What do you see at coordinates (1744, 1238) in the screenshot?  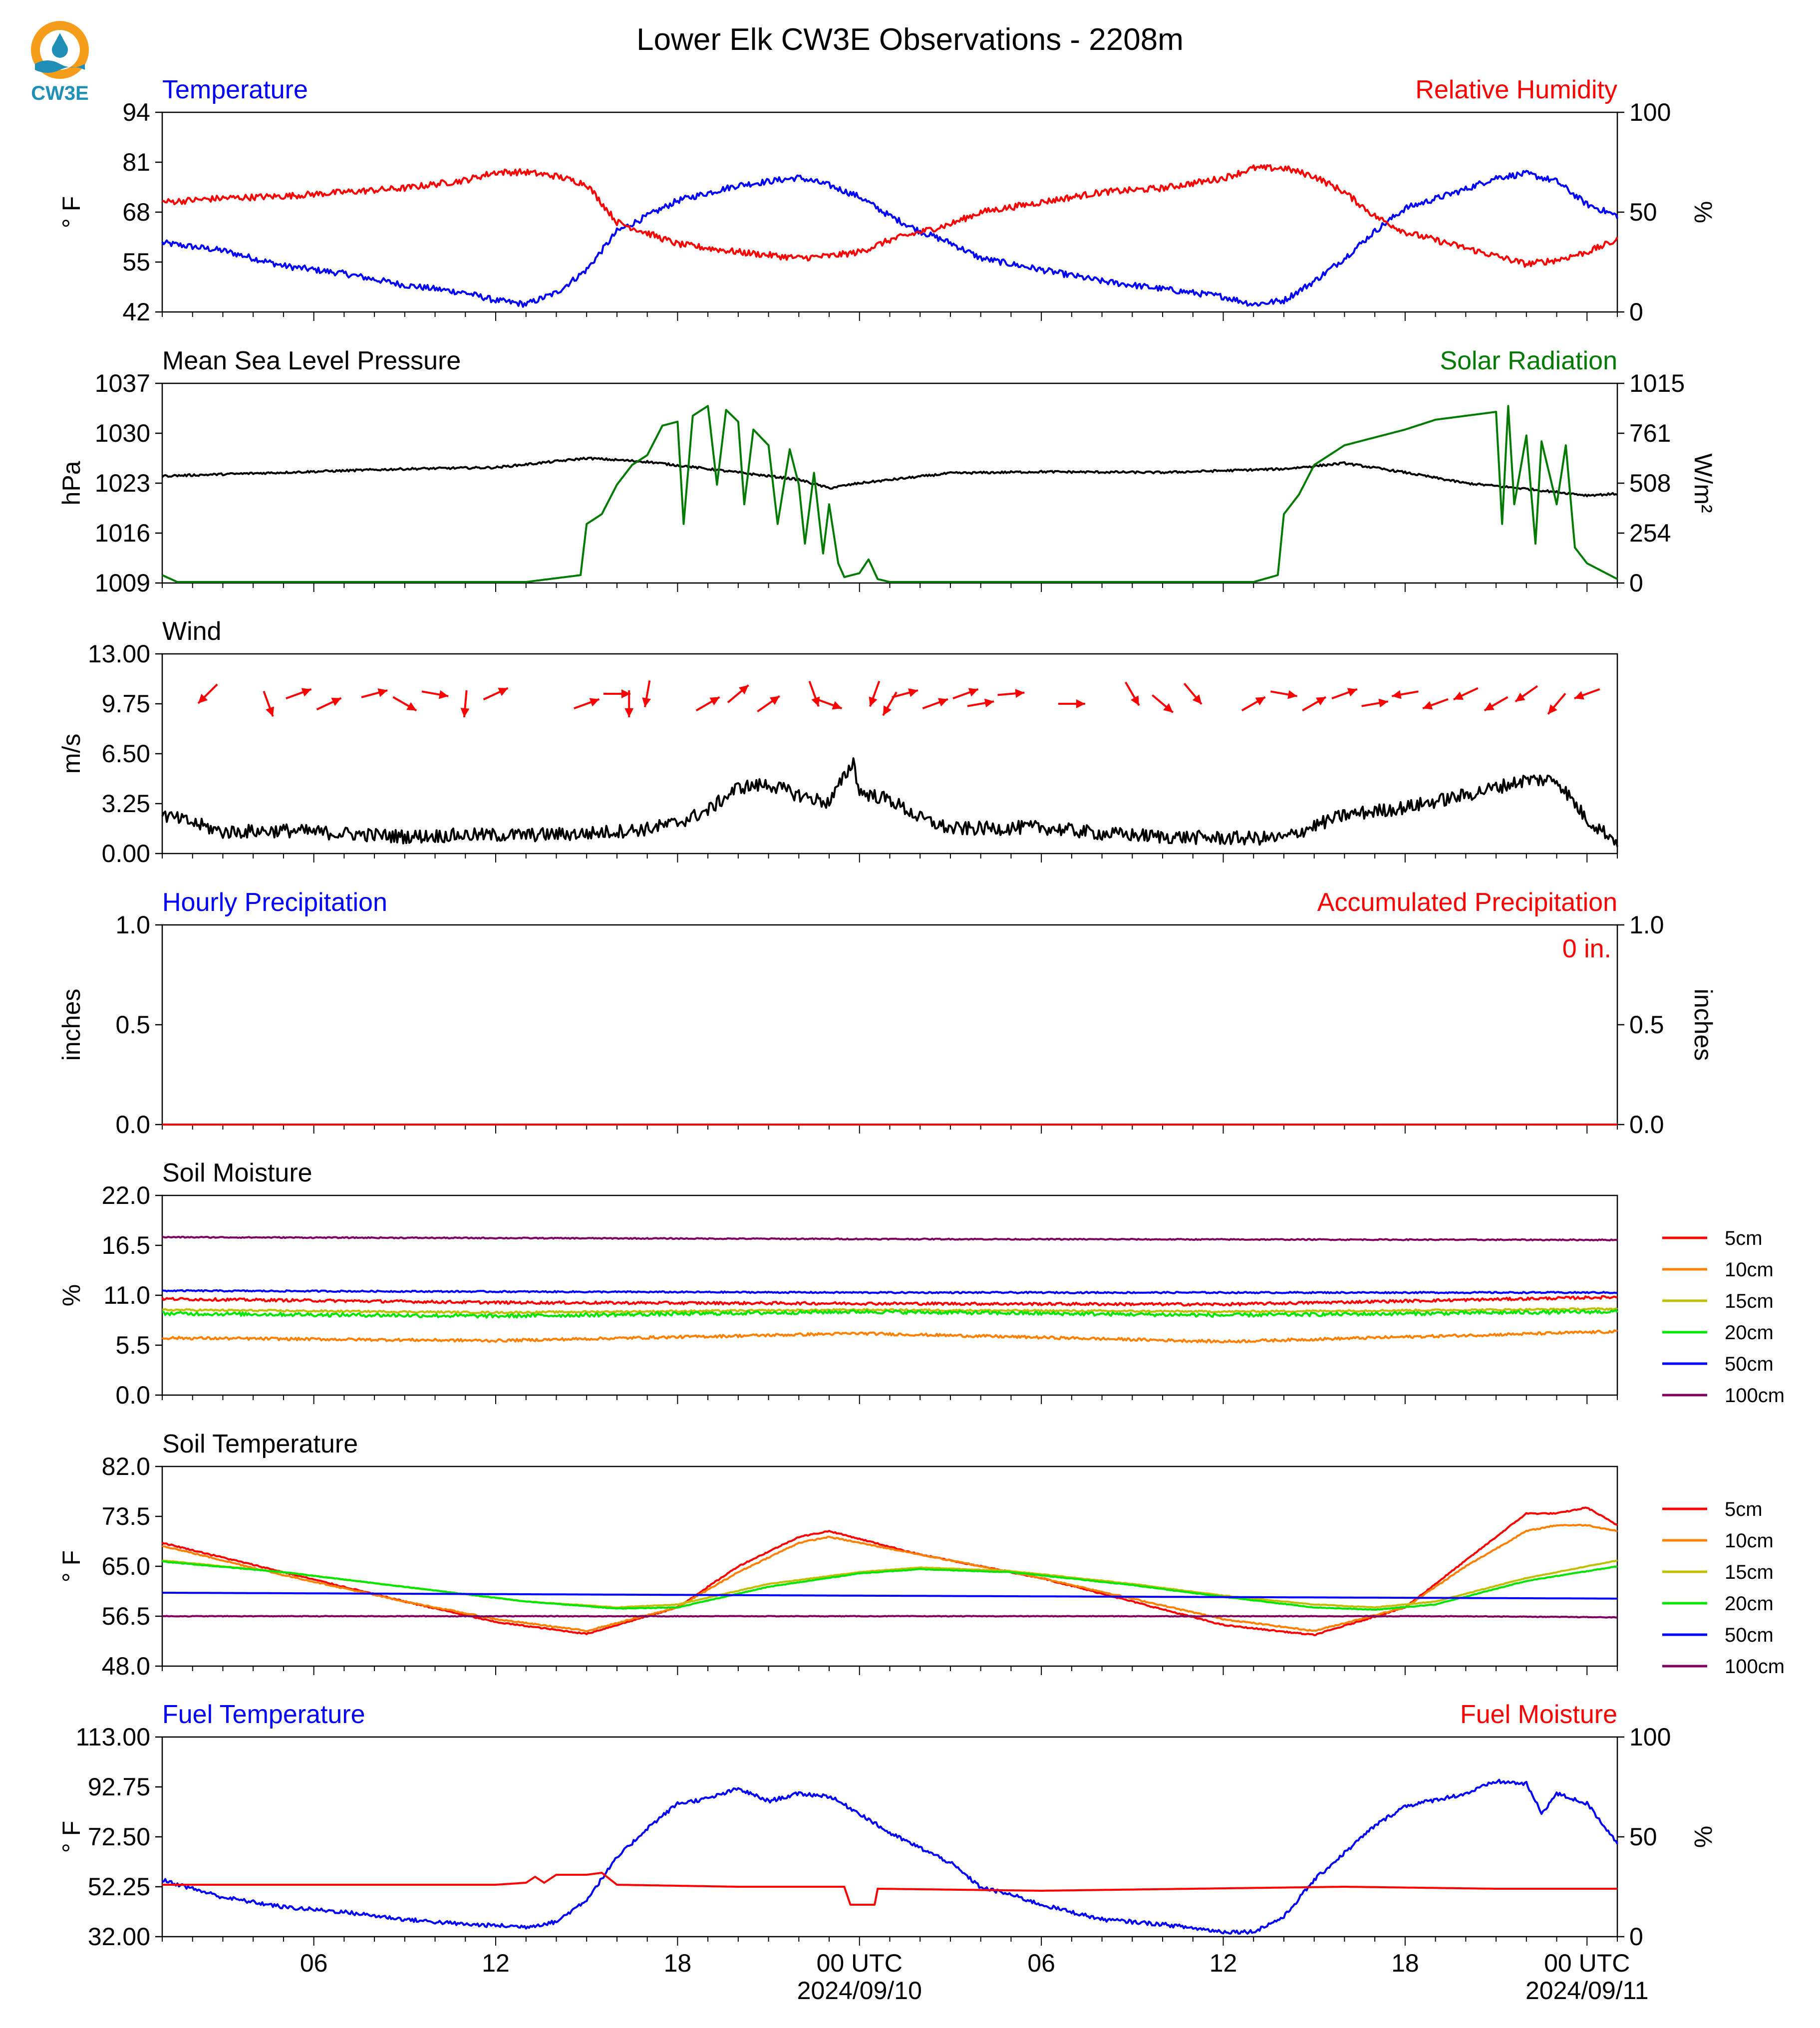 I see `legend-label: 5cm` at bounding box center [1744, 1238].